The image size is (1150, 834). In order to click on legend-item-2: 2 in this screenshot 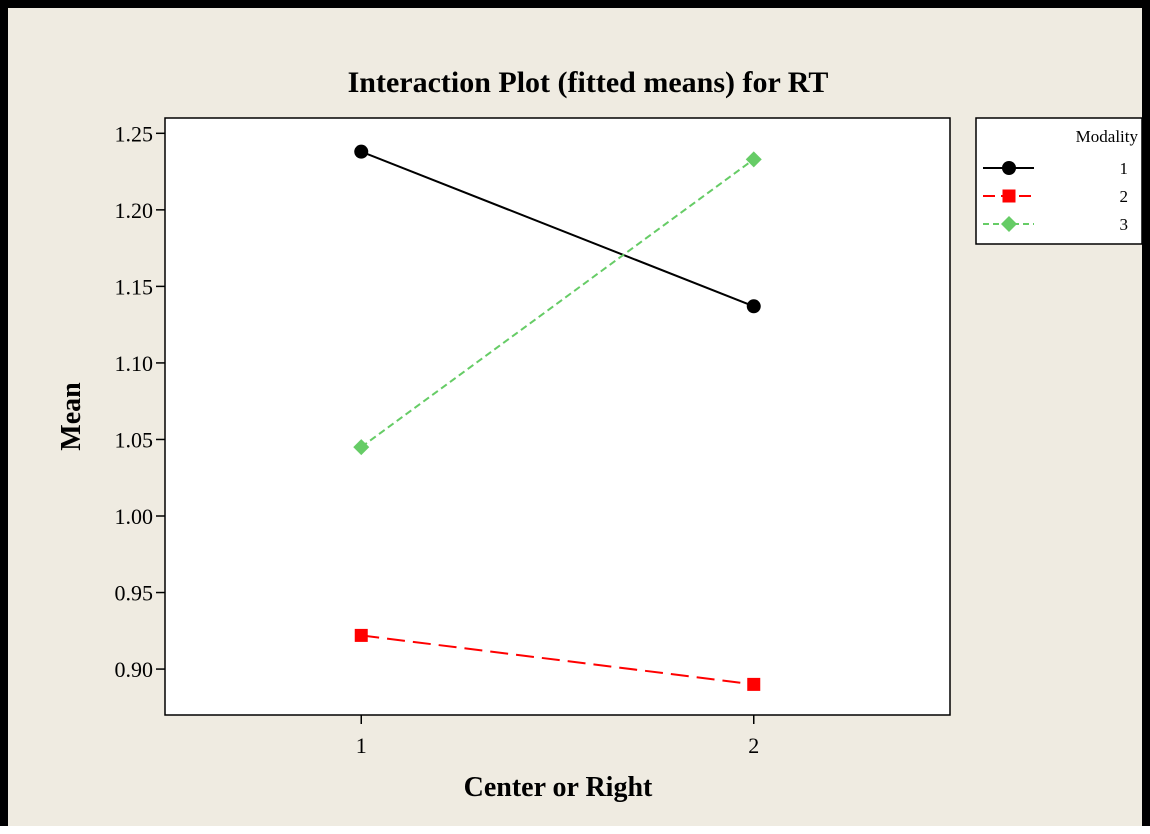, I will do `click(1055, 196)`.